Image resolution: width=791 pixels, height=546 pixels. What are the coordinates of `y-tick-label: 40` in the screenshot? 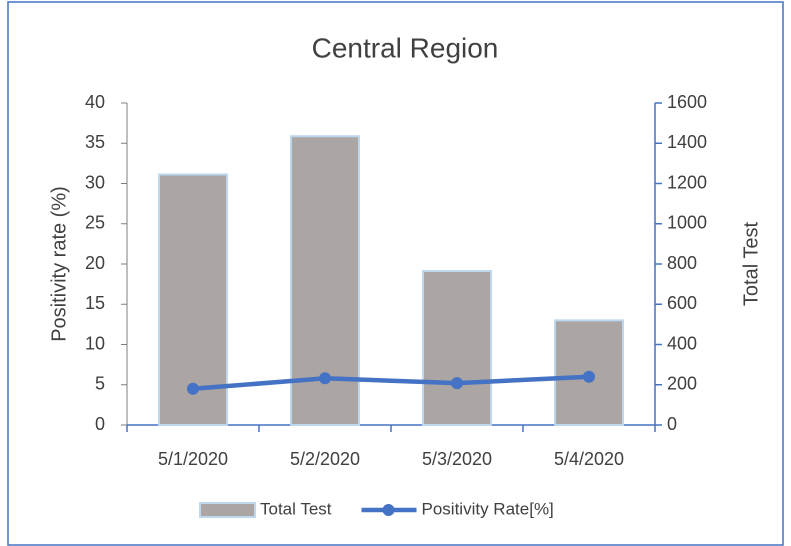 It's located at (95, 102).